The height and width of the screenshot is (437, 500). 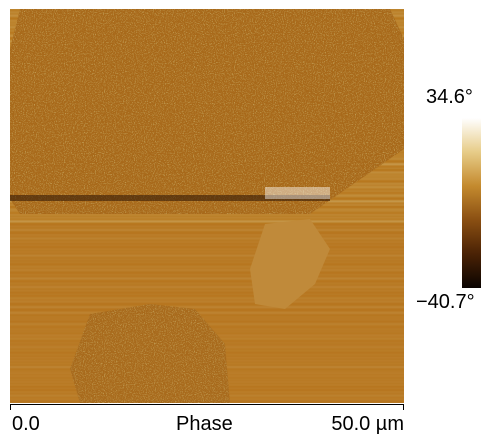 I want to click on channel-label: Phase, so click(x=204, y=424).